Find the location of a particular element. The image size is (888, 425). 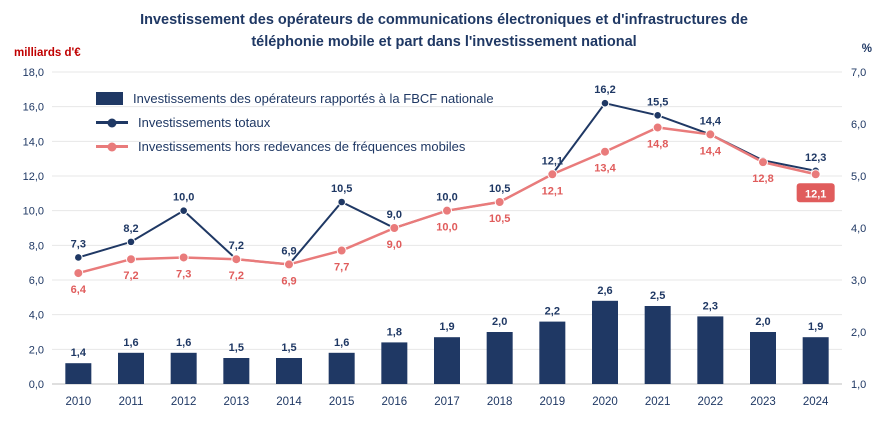

bar-value-label: 1,8 is located at coordinates (394, 332).